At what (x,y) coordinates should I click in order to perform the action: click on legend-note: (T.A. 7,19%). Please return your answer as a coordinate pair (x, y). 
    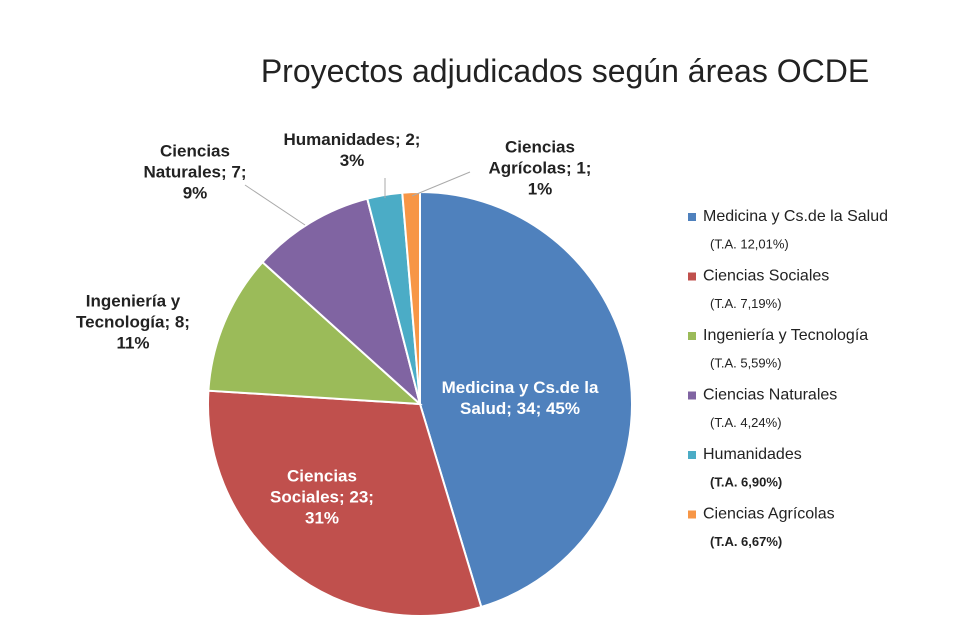
    Looking at the image, I should click on (746, 303).